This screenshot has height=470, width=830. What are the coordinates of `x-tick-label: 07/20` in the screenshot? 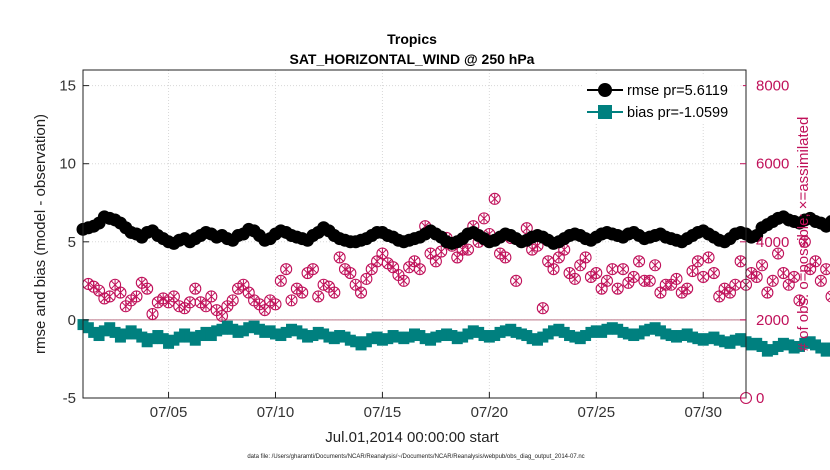 It's located at (490, 412).